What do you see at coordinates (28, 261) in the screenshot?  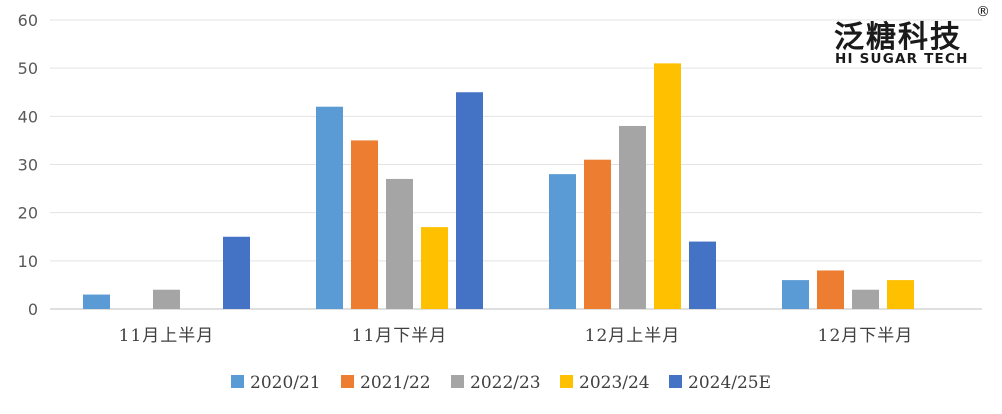 I see `y-tick-label: 10` at bounding box center [28, 261].